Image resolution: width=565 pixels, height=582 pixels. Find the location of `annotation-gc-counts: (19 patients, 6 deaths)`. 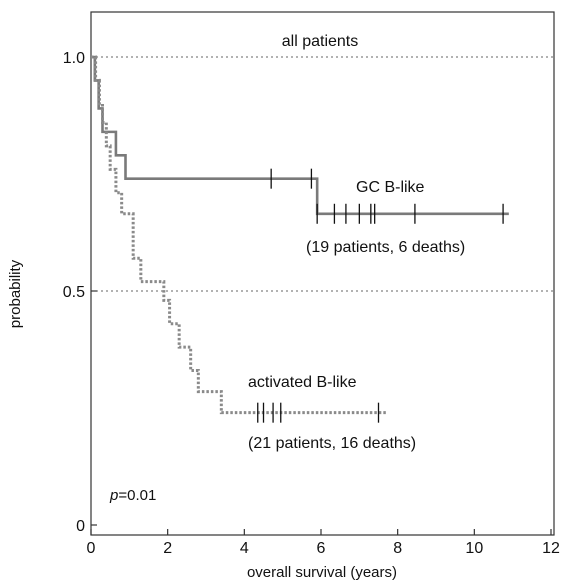

annotation-gc-counts: (19 patients, 6 deaths) is located at coordinates (385, 247).